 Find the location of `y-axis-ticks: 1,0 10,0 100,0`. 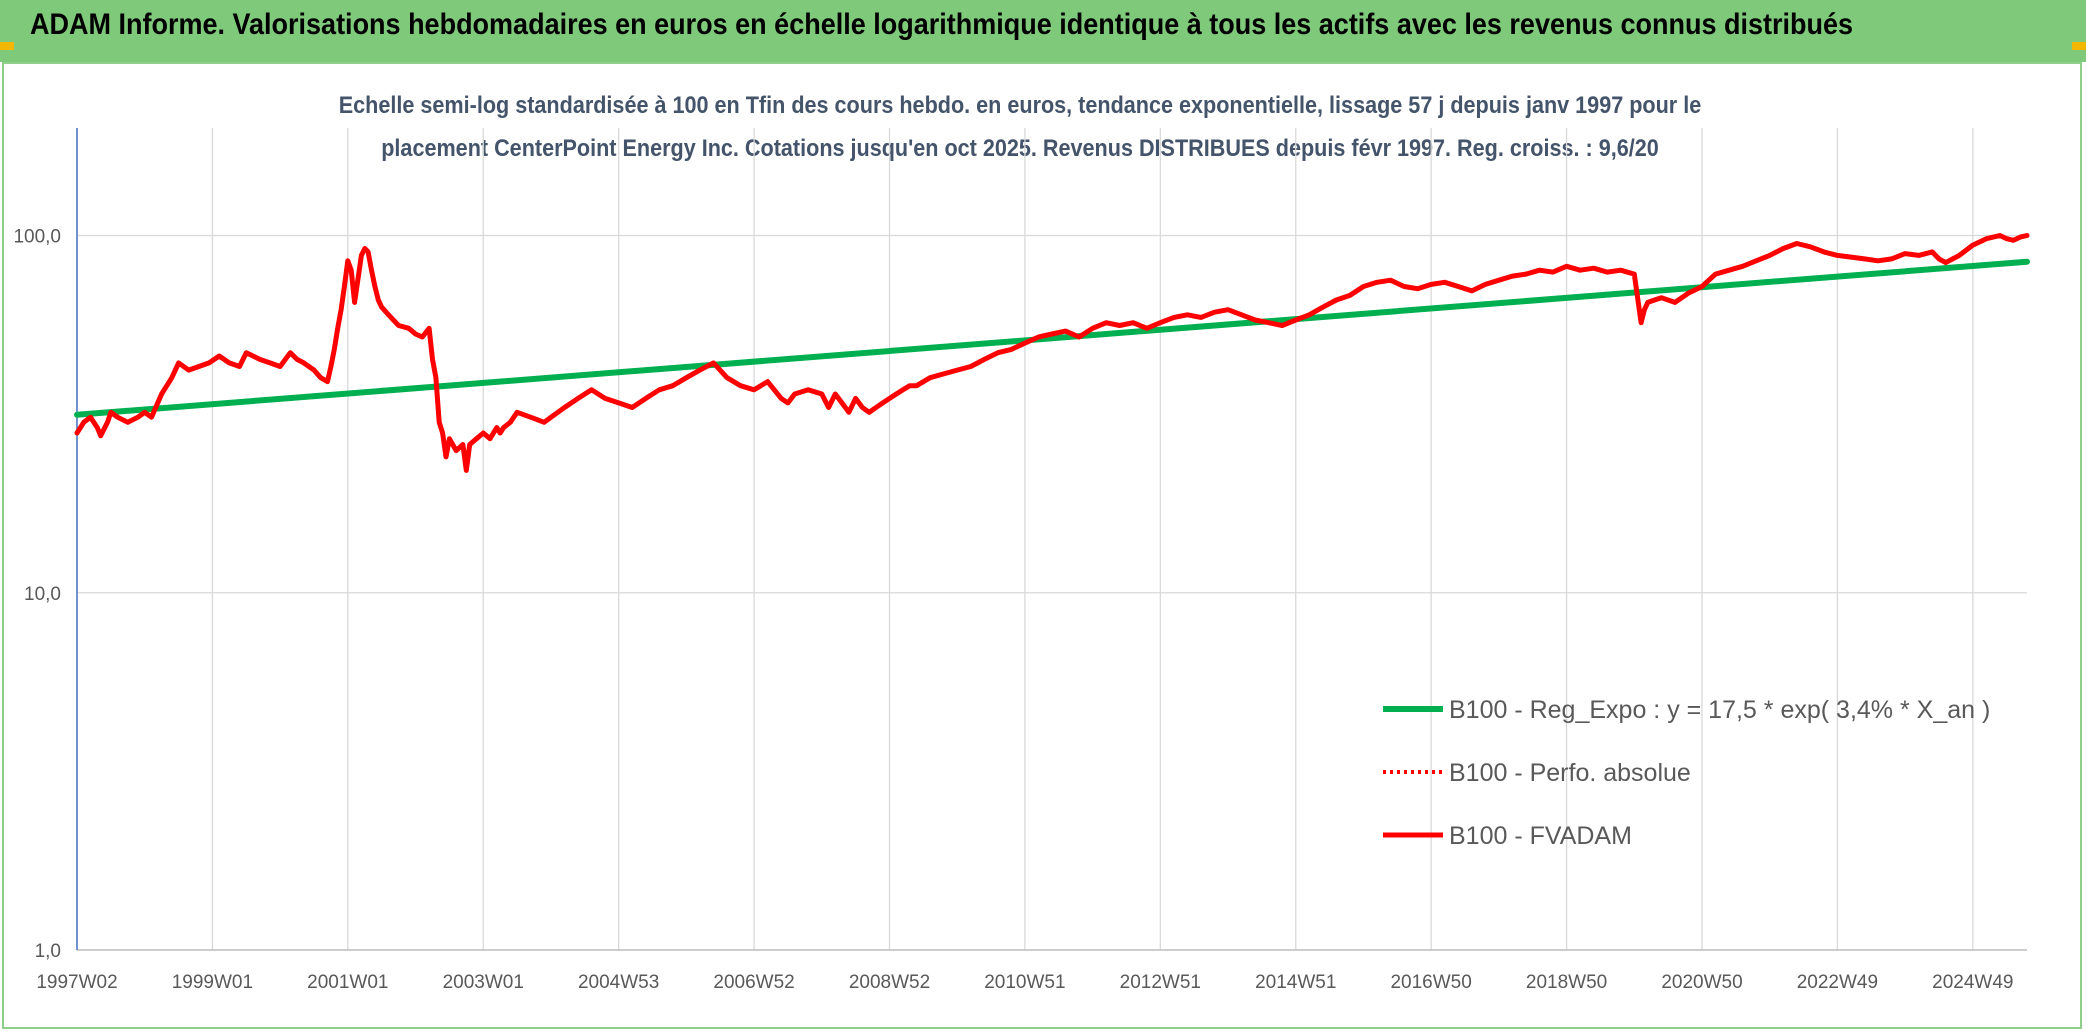

y-axis-ticks: 1,0 10,0 100,0 is located at coordinates (37, 594).